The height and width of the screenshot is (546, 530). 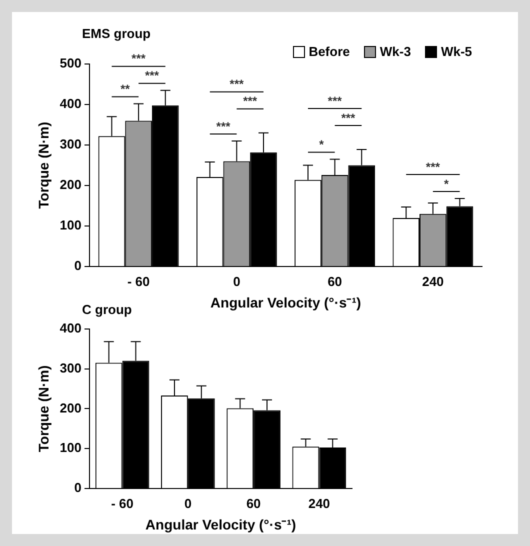 I want to click on chart-title: C group, so click(x=107, y=309).